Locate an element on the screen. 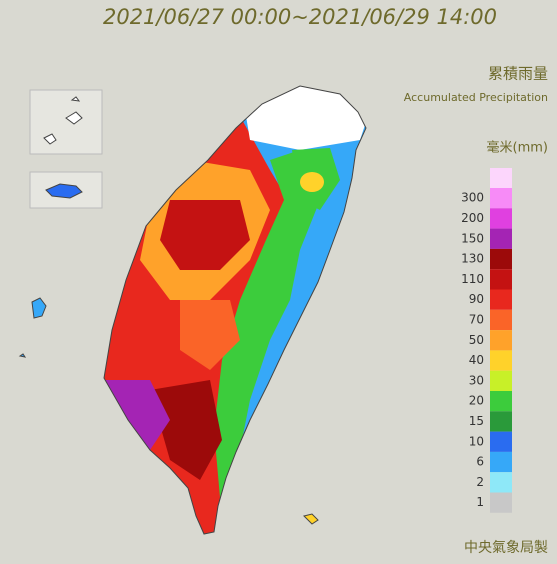 This screenshot has width=557, height=564. legend-label: 150 is located at coordinates (472, 238).